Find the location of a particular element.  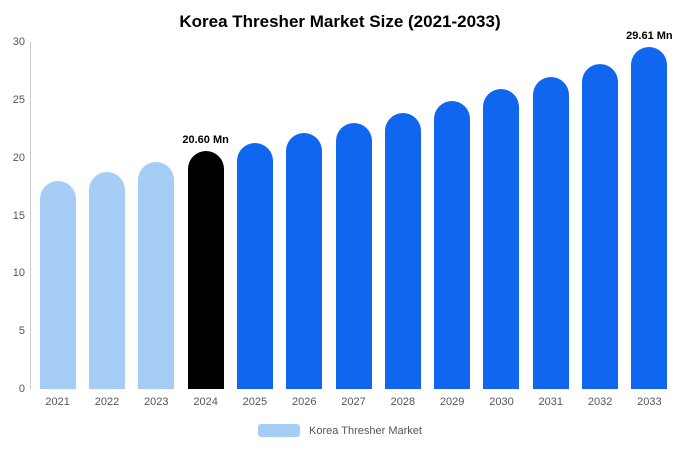

y-tick-label: 25 is located at coordinates (18, 99).